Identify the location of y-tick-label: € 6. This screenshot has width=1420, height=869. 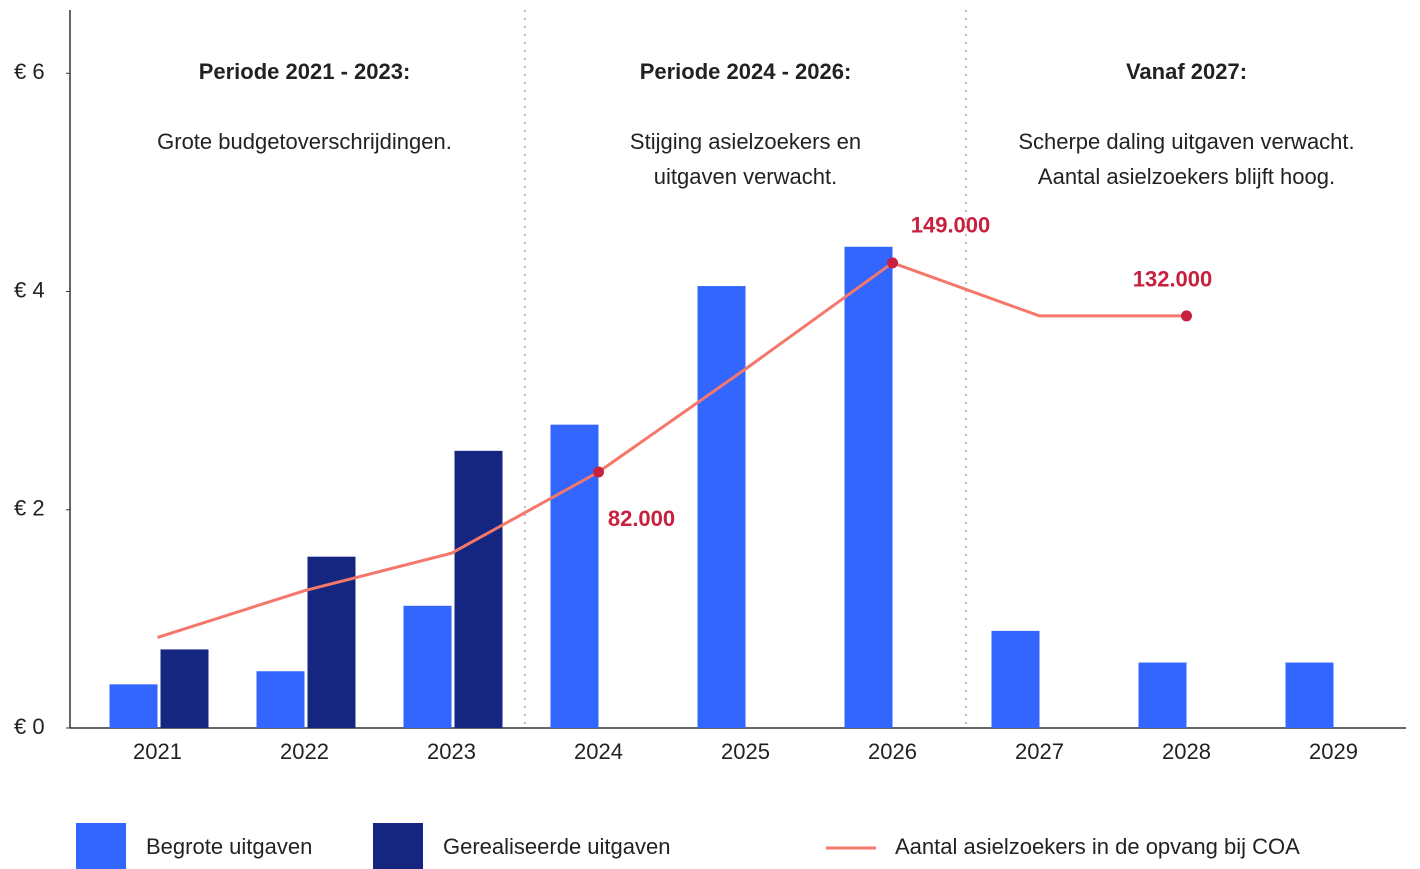
(29, 71).